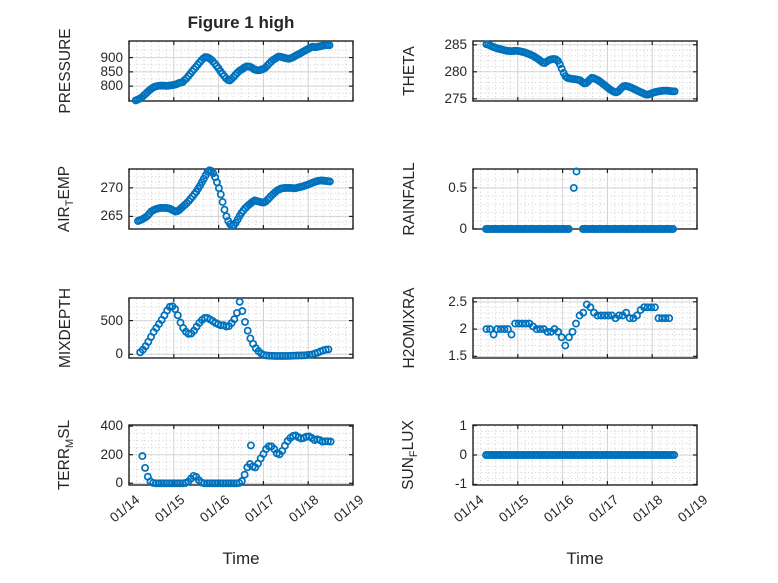  I want to click on ytick-label-rainfall: 0, so click(463, 228).